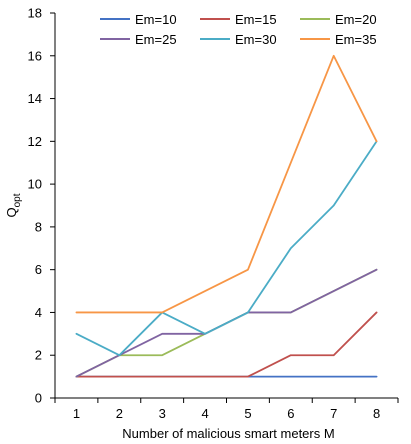  I want to click on y-axis-label: Qopt, so click(13, 205).